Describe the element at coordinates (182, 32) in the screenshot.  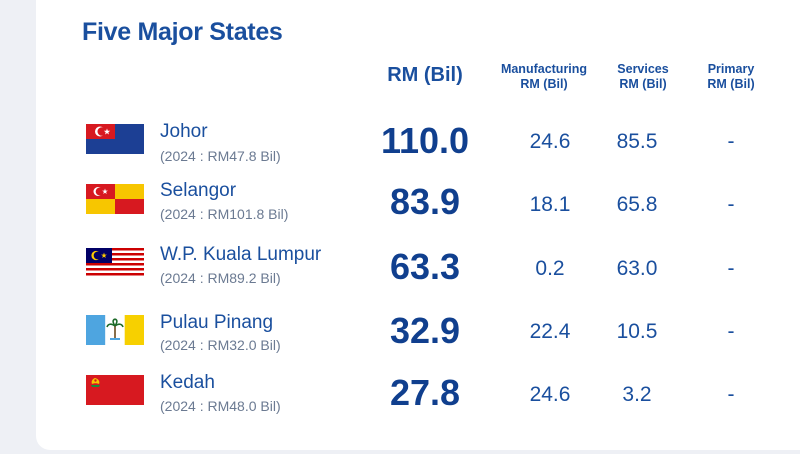
I see `page-title: Five Major States` at that location.